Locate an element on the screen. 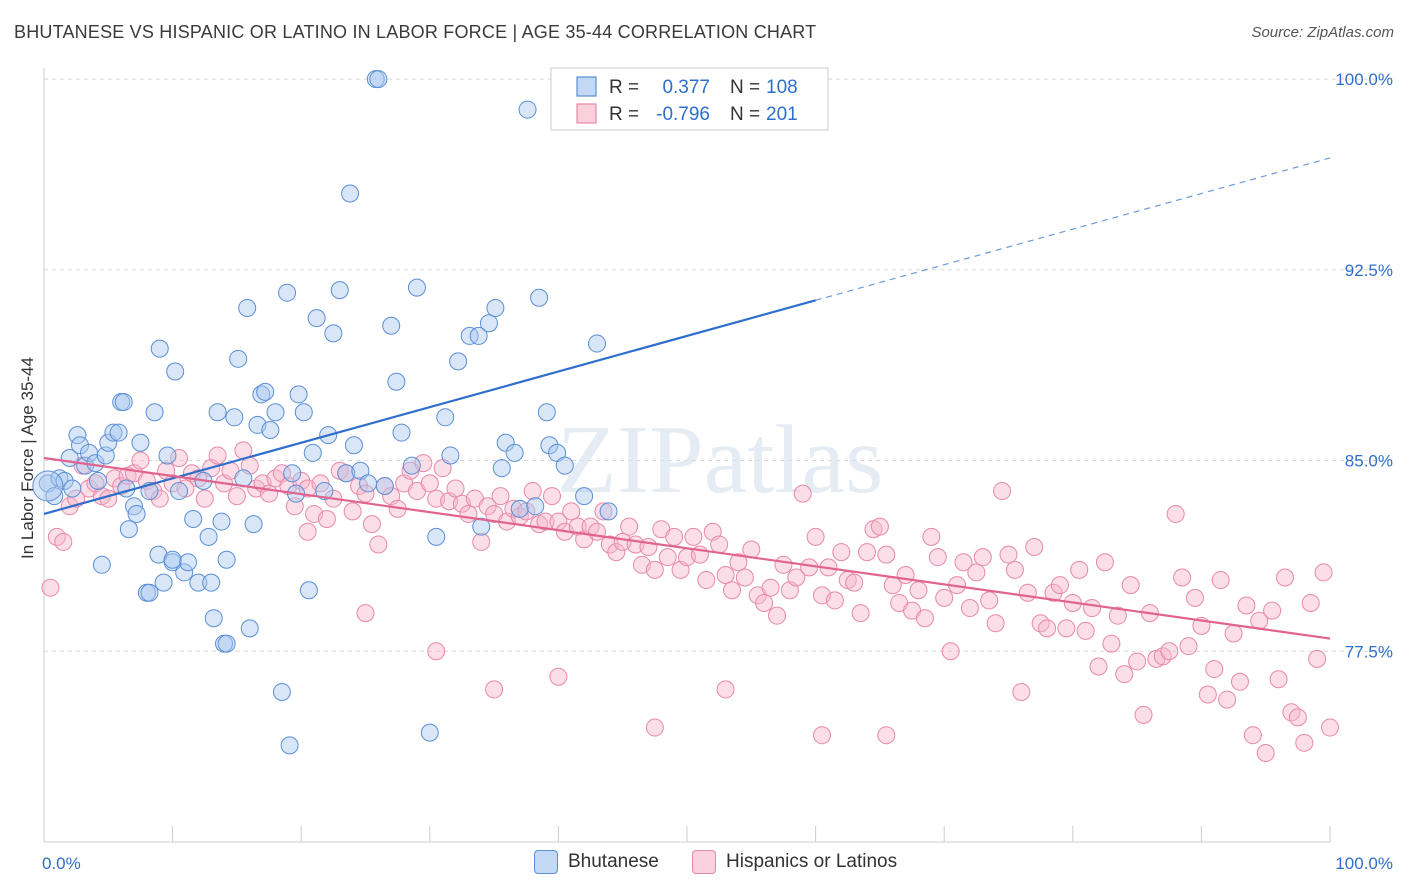 The image size is (1406, 892). x-tick-label: 0.0% is located at coordinates (61, 863).